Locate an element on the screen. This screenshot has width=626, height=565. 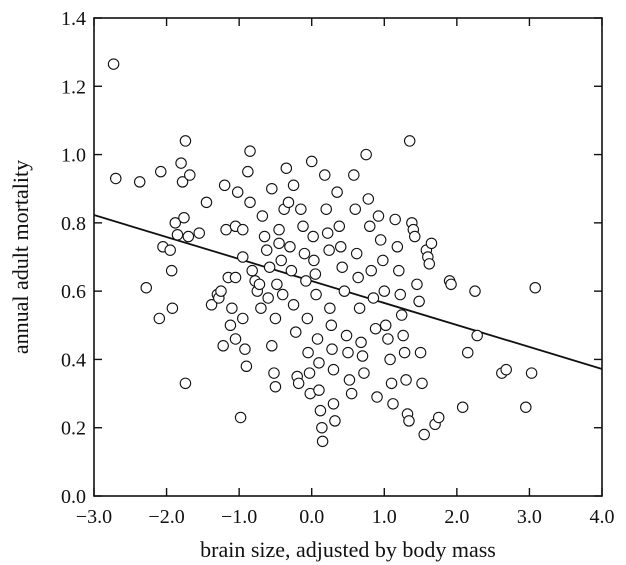
y-tick-label: 0.0 is located at coordinates (73, 497).